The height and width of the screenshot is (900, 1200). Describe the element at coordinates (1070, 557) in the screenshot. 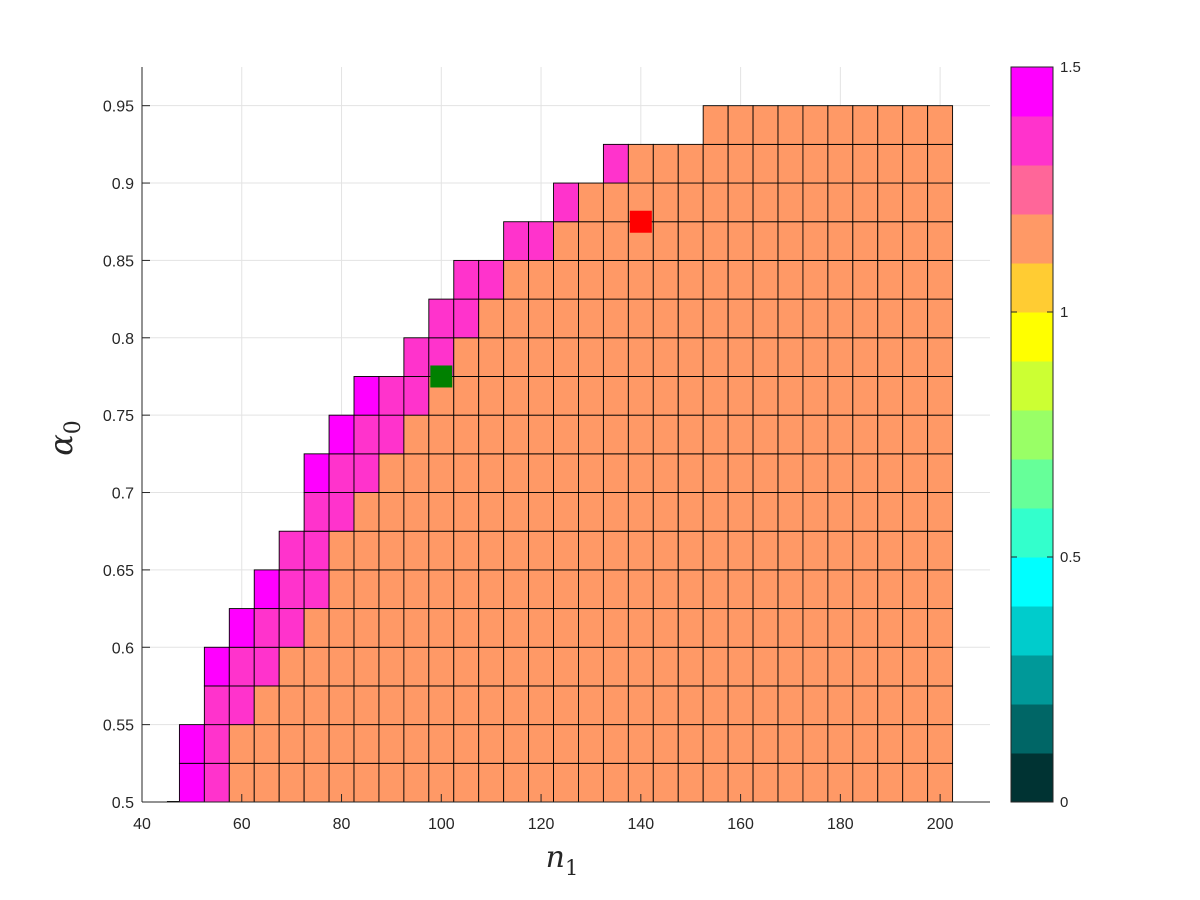

I see `colorbar-tick-label: 0.5` at that location.